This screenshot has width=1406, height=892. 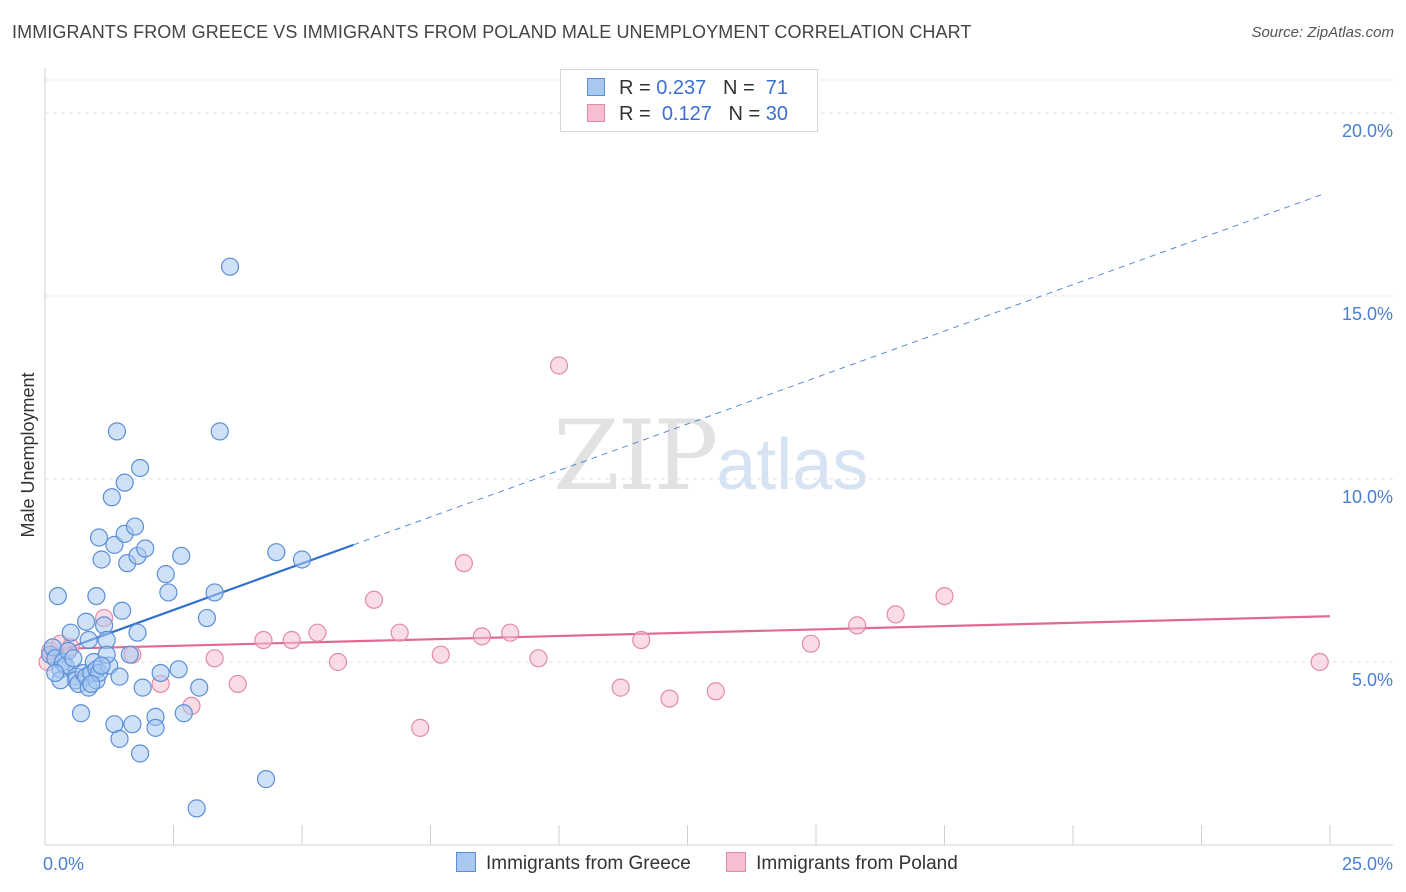 I want to click on y-tick-label: 10.0%, so click(x=1367, y=497).